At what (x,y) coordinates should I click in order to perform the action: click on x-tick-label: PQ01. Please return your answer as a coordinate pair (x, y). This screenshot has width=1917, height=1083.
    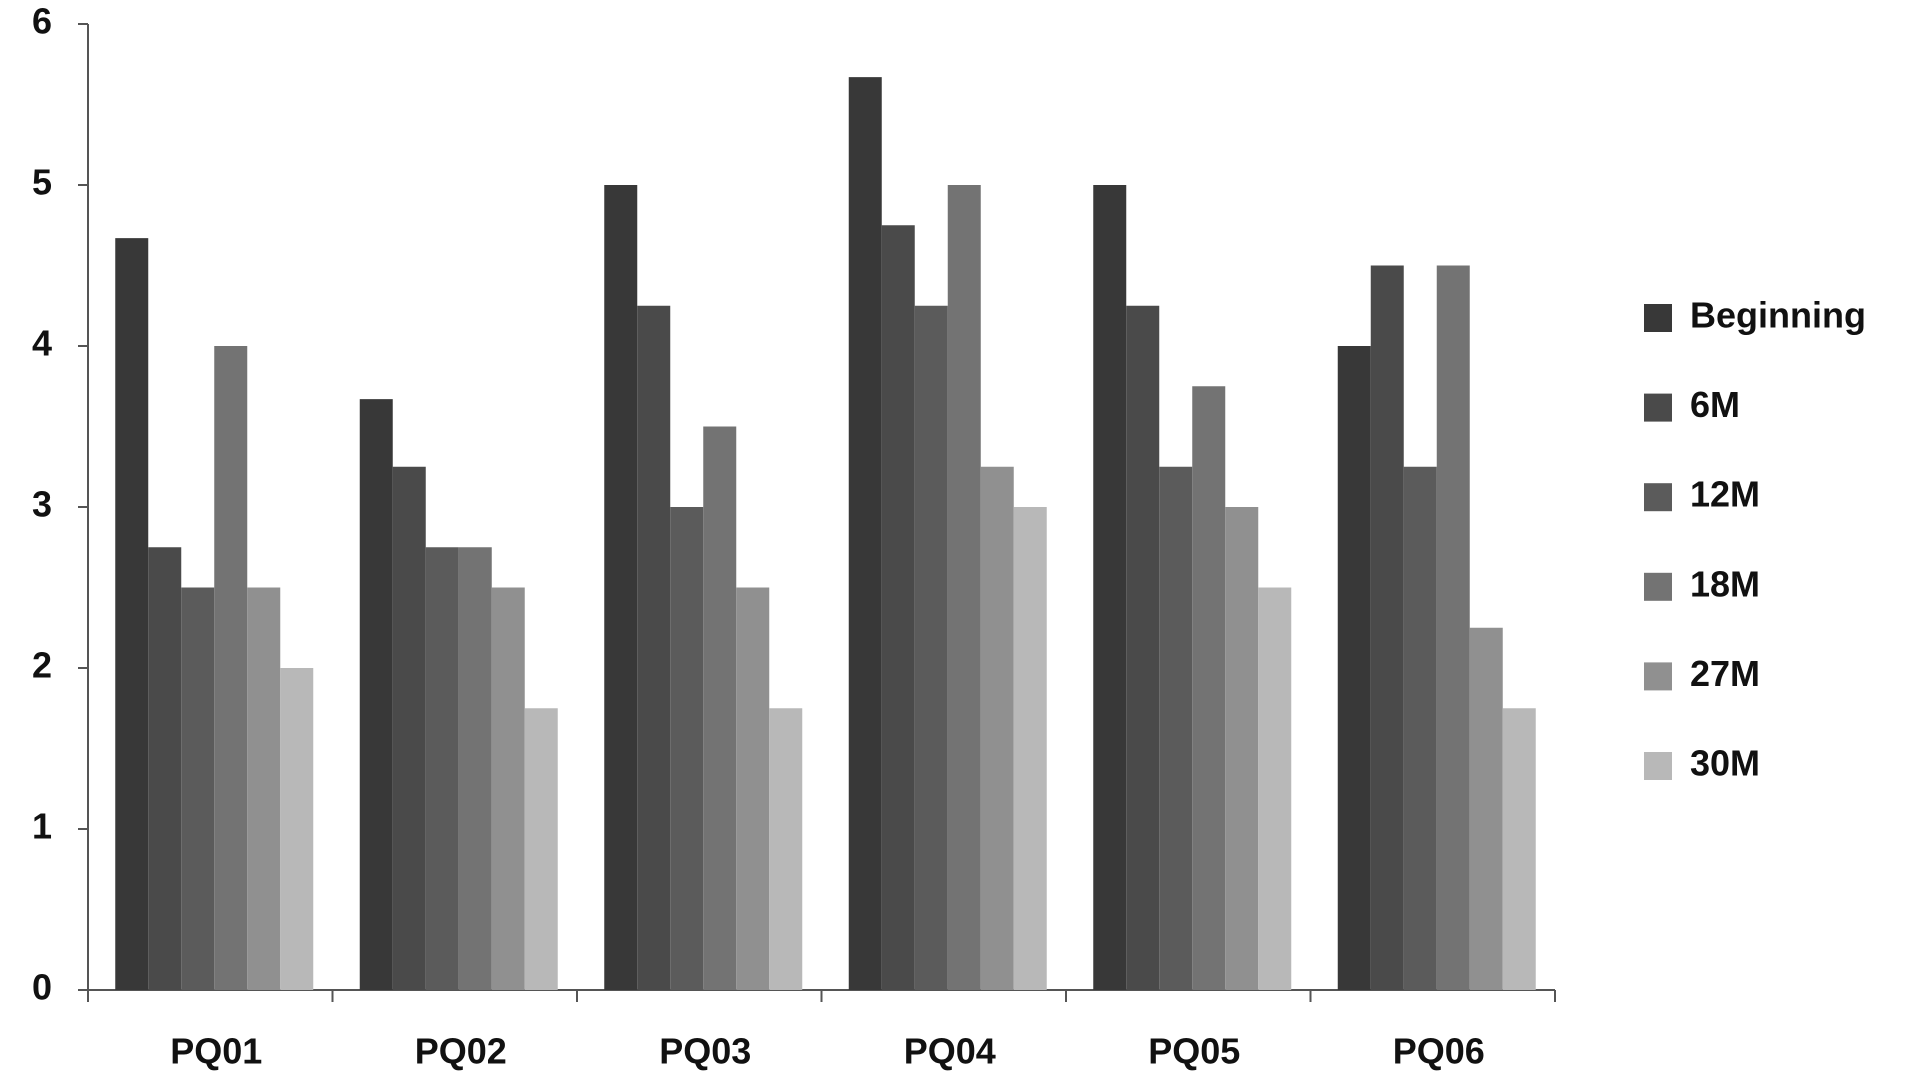
    Looking at the image, I should click on (216, 1051).